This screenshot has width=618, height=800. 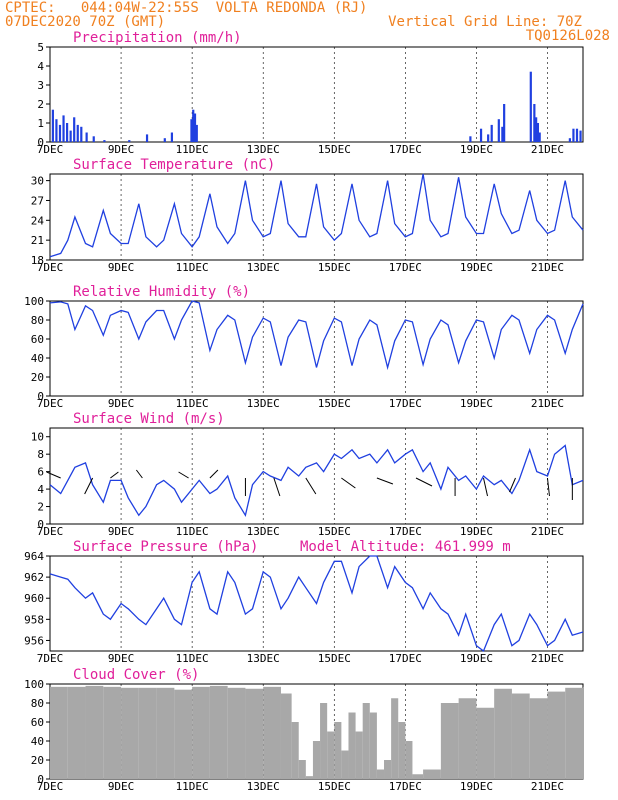 What do you see at coordinates (476, 531) in the screenshot?
I see `x-tick-label: 19DEC` at bounding box center [476, 531].